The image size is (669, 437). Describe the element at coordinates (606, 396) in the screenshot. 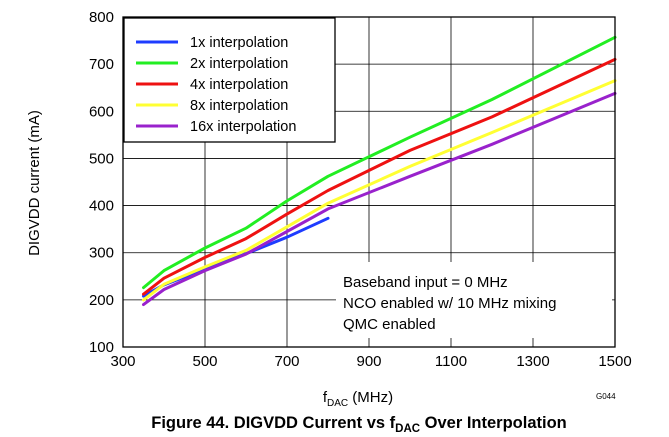

I see `figure-id: G044` at that location.